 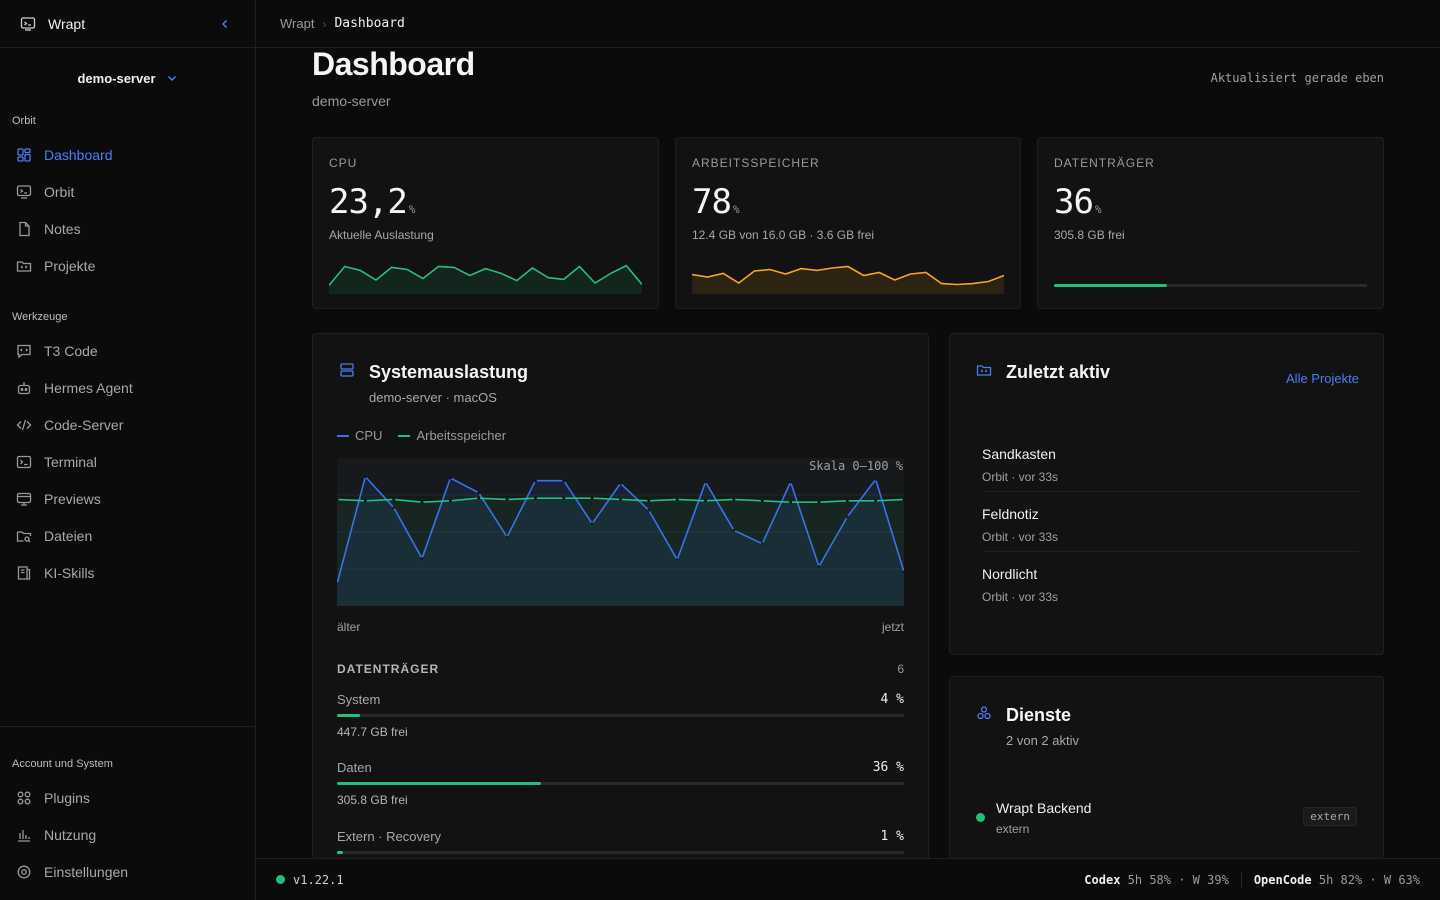 What do you see at coordinates (900, 669) in the screenshot?
I see `disks-count: 6` at bounding box center [900, 669].